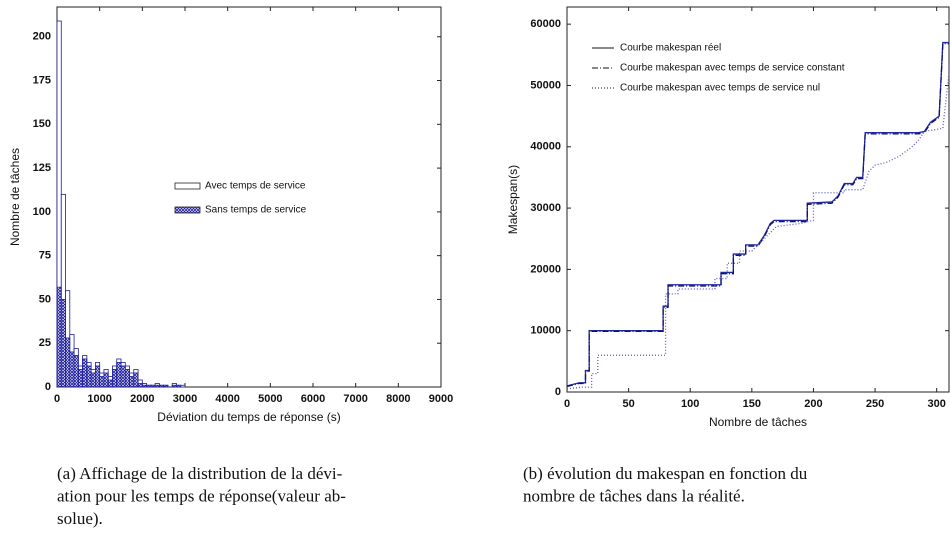 This screenshot has width=950, height=544. What do you see at coordinates (313, 399) in the screenshot?
I see `x-tick-label: 6000` at bounding box center [313, 399].